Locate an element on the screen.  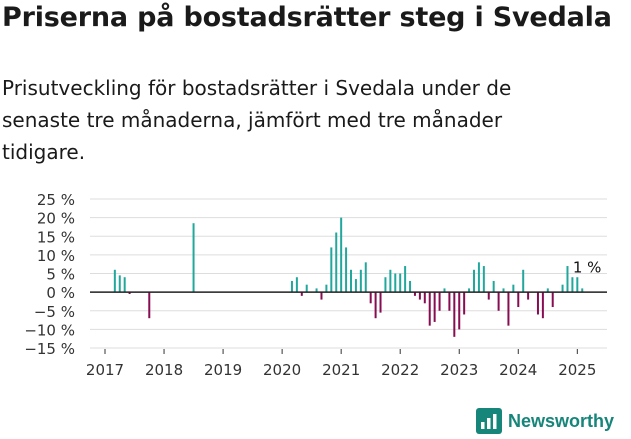
y-tick-label: 25 % is located at coordinates (56, 200).